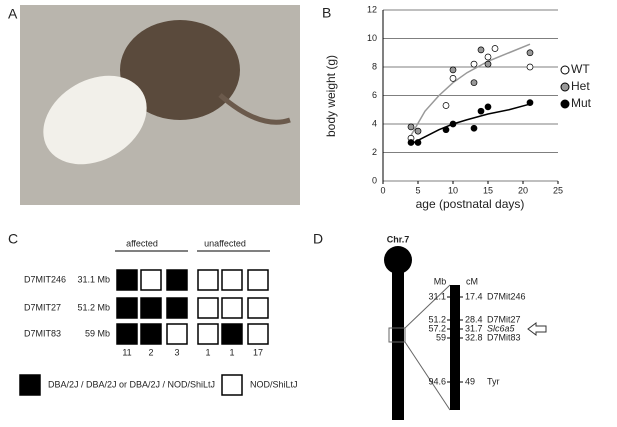 This screenshot has width=617, height=427. Describe the element at coordinates (455, 347) in the screenshot. I see `map-bar` at that location.